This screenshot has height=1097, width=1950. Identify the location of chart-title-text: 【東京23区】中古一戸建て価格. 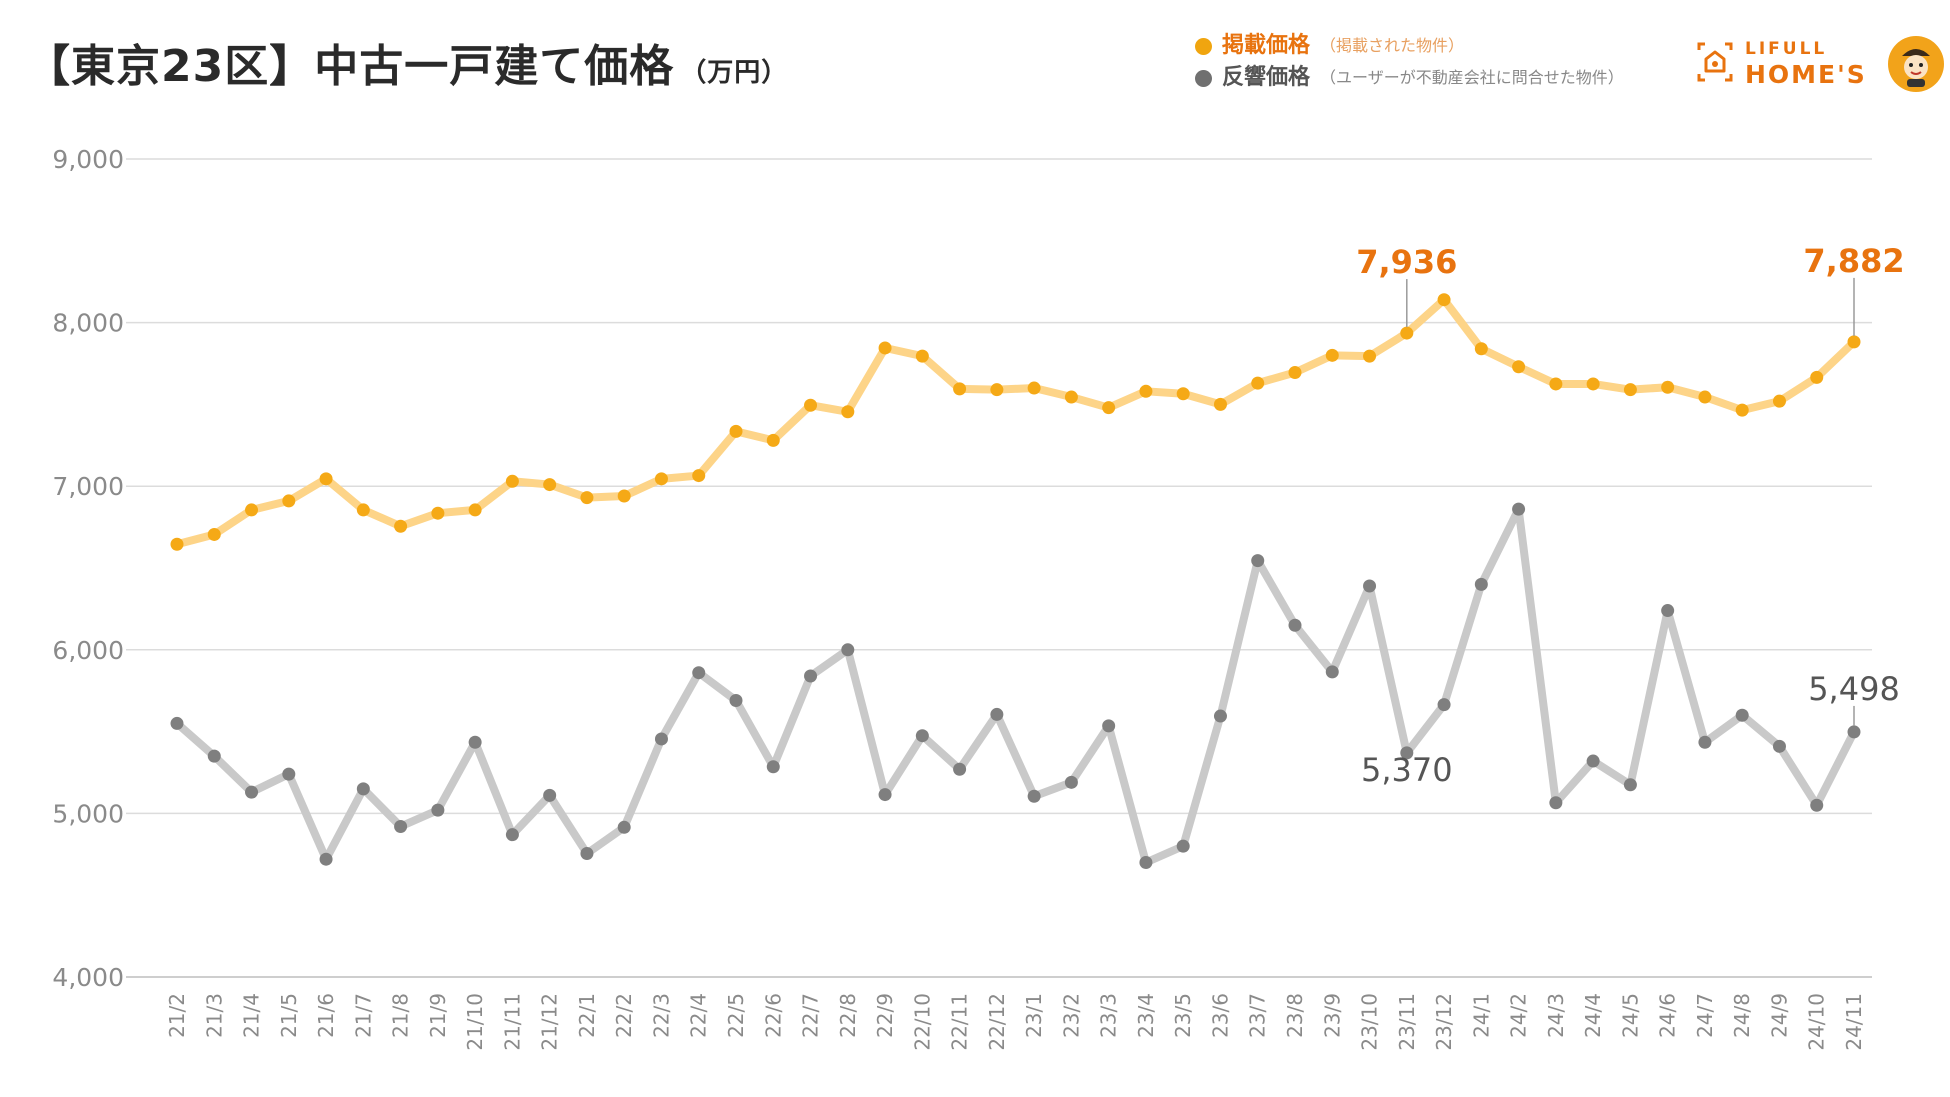
(350, 66).